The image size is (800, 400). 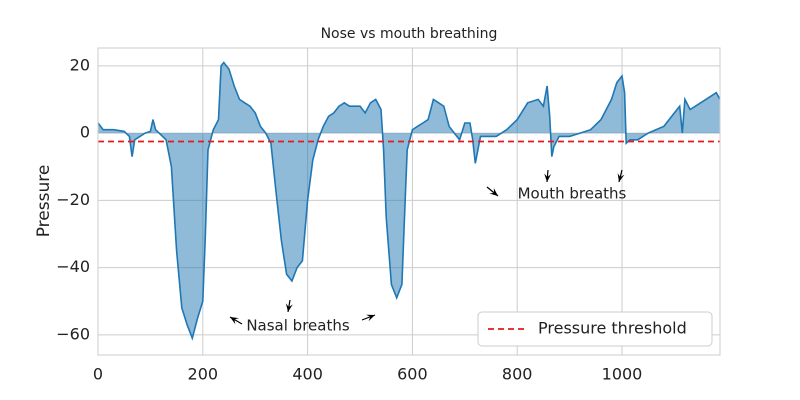 I want to click on x-tick-label: 400, so click(x=307, y=374).